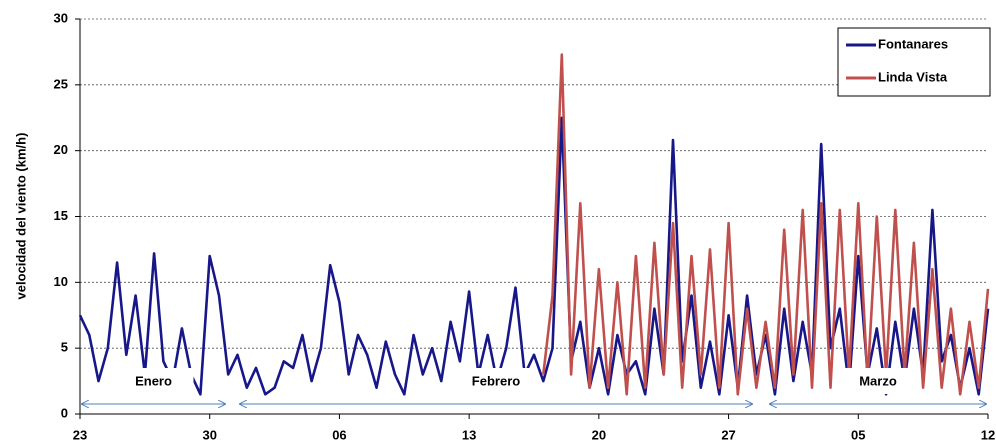 The image size is (996, 443). What do you see at coordinates (61, 17) in the screenshot?
I see `y-tick-label: 30` at bounding box center [61, 17].